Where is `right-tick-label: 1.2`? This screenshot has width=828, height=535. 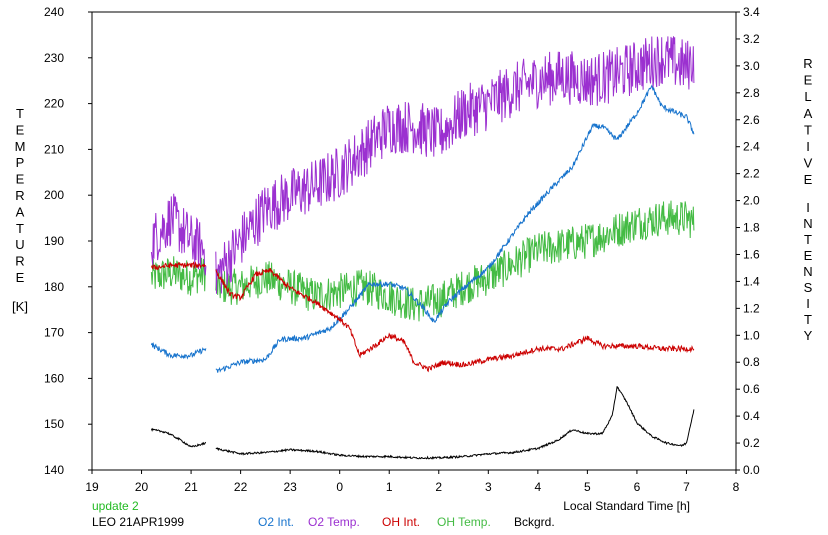 right-tick-label: 1.2 is located at coordinates (751, 308).